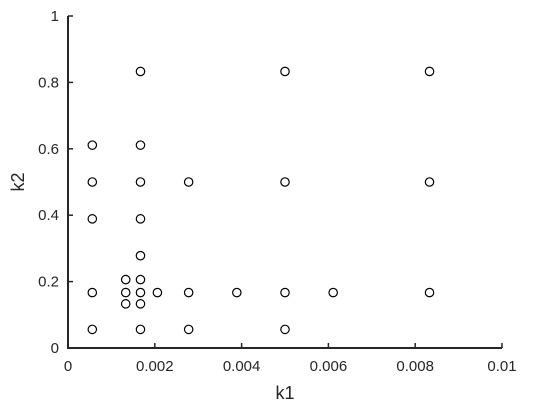 The width and height of the screenshot is (544, 404). Describe the element at coordinates (329, 366) in the screenshot. I see `x-tick-label: 0.006` at that location.